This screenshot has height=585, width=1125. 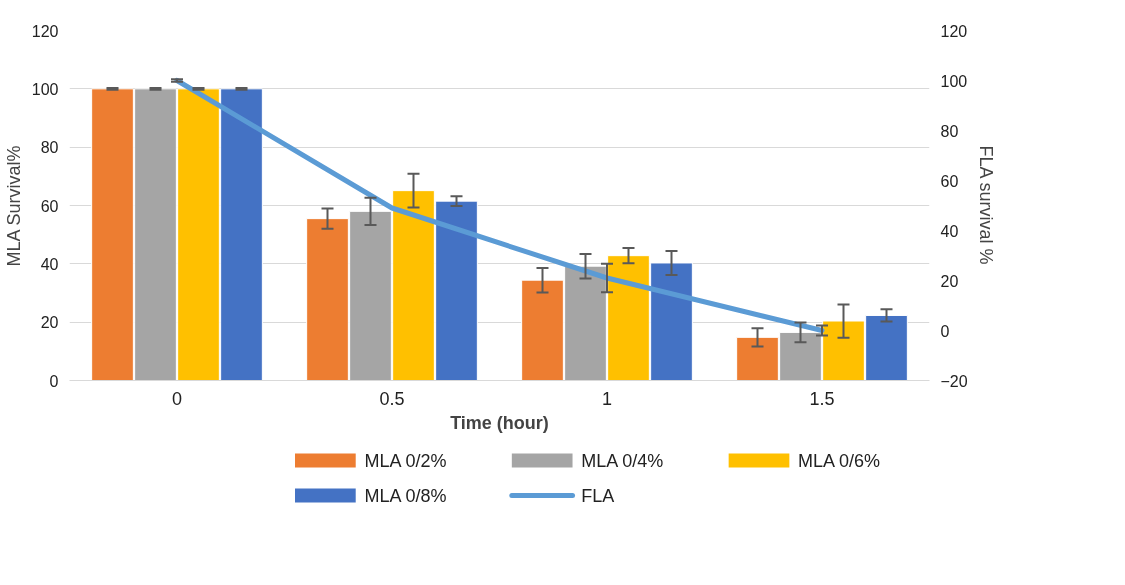 I want to click on y2-tick-label: 60, so click(x=949, y=181).